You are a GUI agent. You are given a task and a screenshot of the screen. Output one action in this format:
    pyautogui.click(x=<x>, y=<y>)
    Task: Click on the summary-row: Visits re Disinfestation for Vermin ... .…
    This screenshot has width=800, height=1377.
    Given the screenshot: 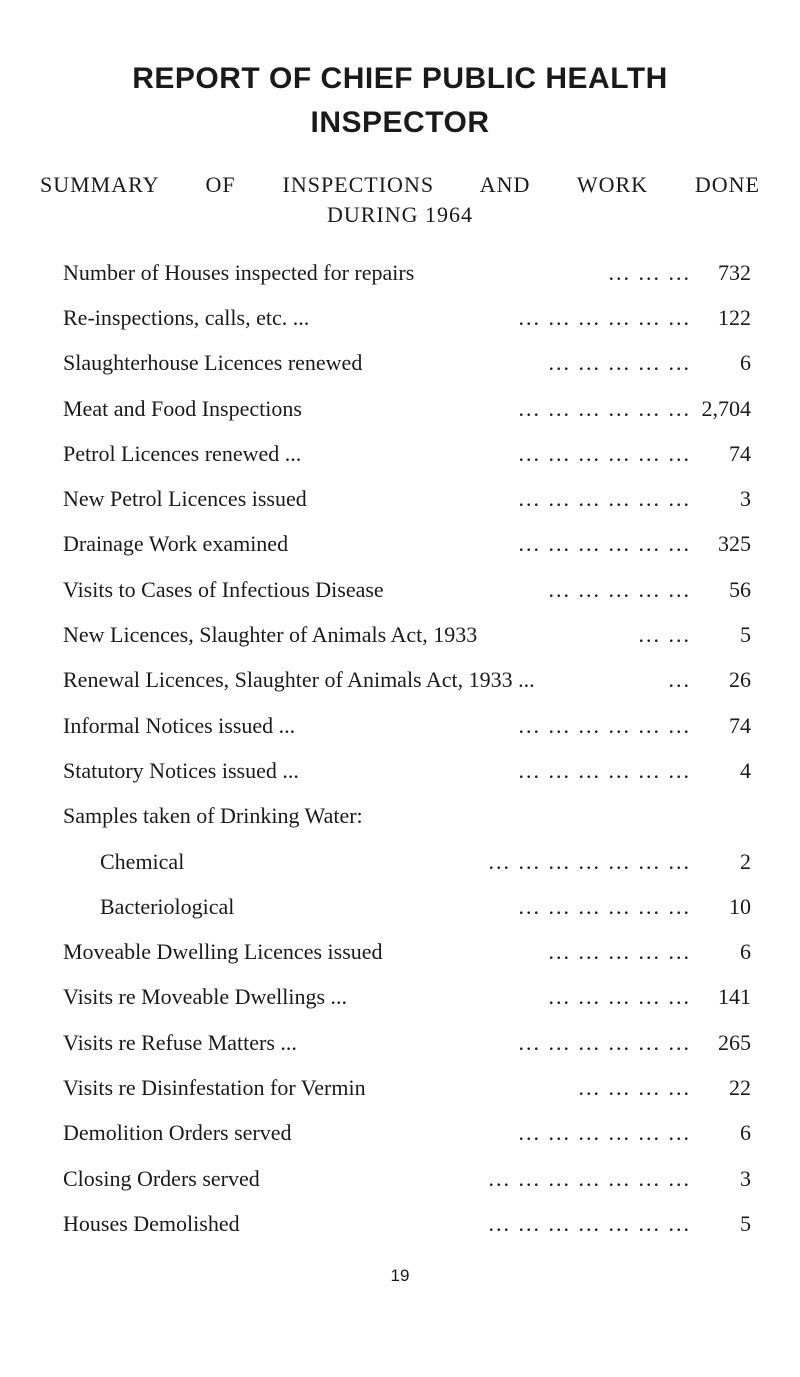 What is the action you would take?
    pyautogui.click(x=407, y=1087)
    